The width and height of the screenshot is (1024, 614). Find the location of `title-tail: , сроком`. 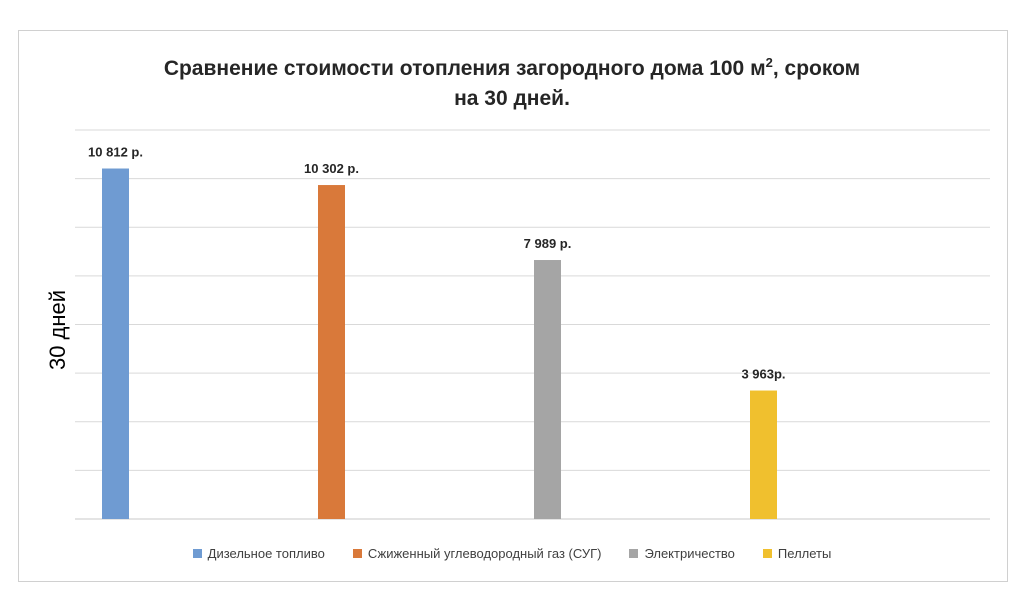

title-tail: , сроком is located at coordinates (816, 68).